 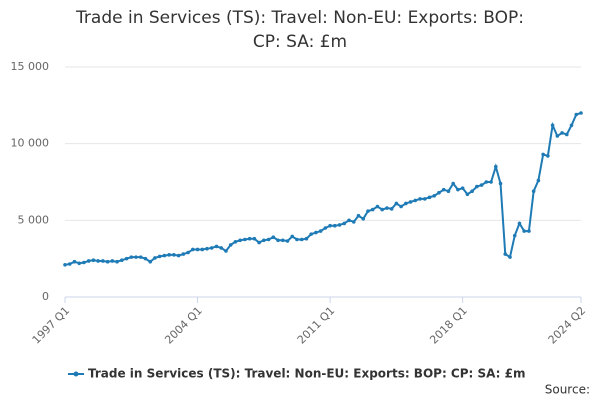 I want to click on y-tick-label: 0, so click(x=45, y=296).